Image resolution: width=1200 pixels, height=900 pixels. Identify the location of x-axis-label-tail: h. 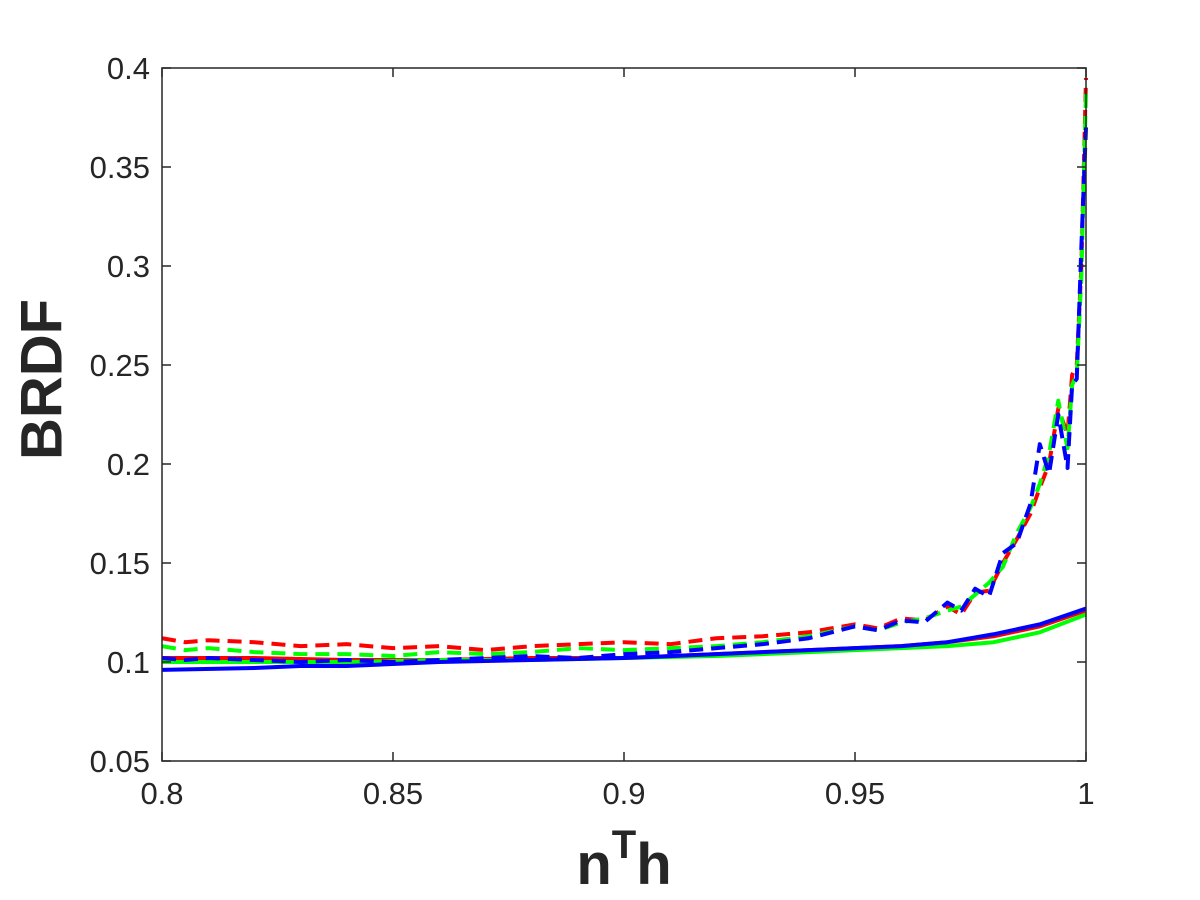
(653, 864).